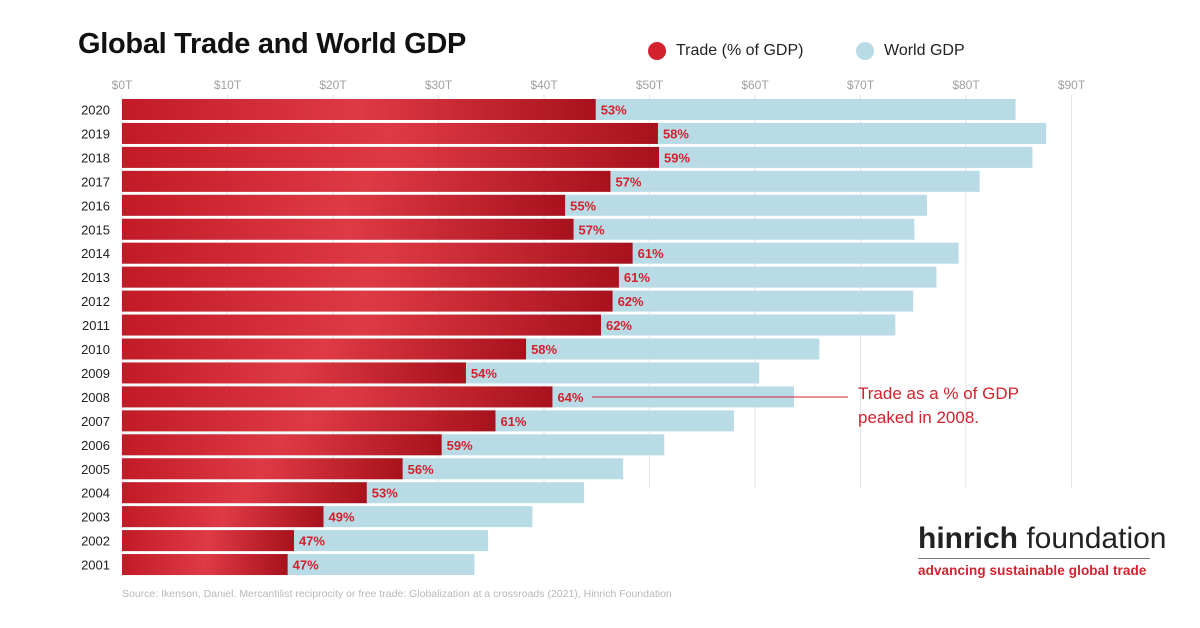  Describe the element at coordinates (95, 133) in the screenshot. I see `year-label: 2019` at that location.